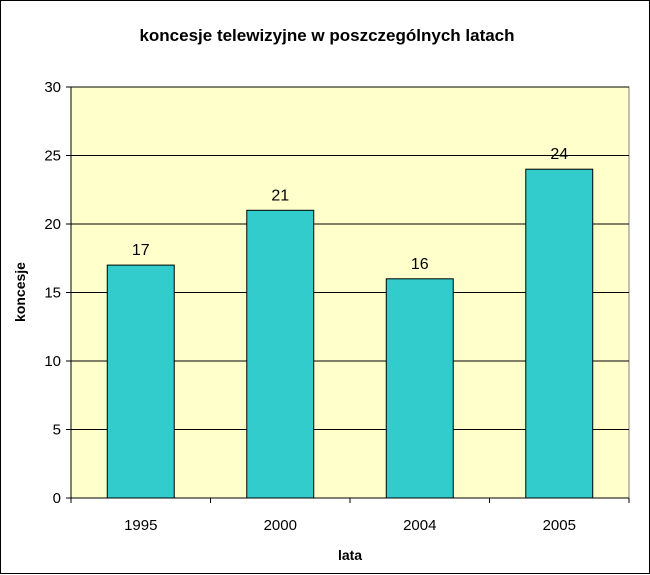 The image size is (650, 575). I want to click on bar-2000, so click(280, 354).